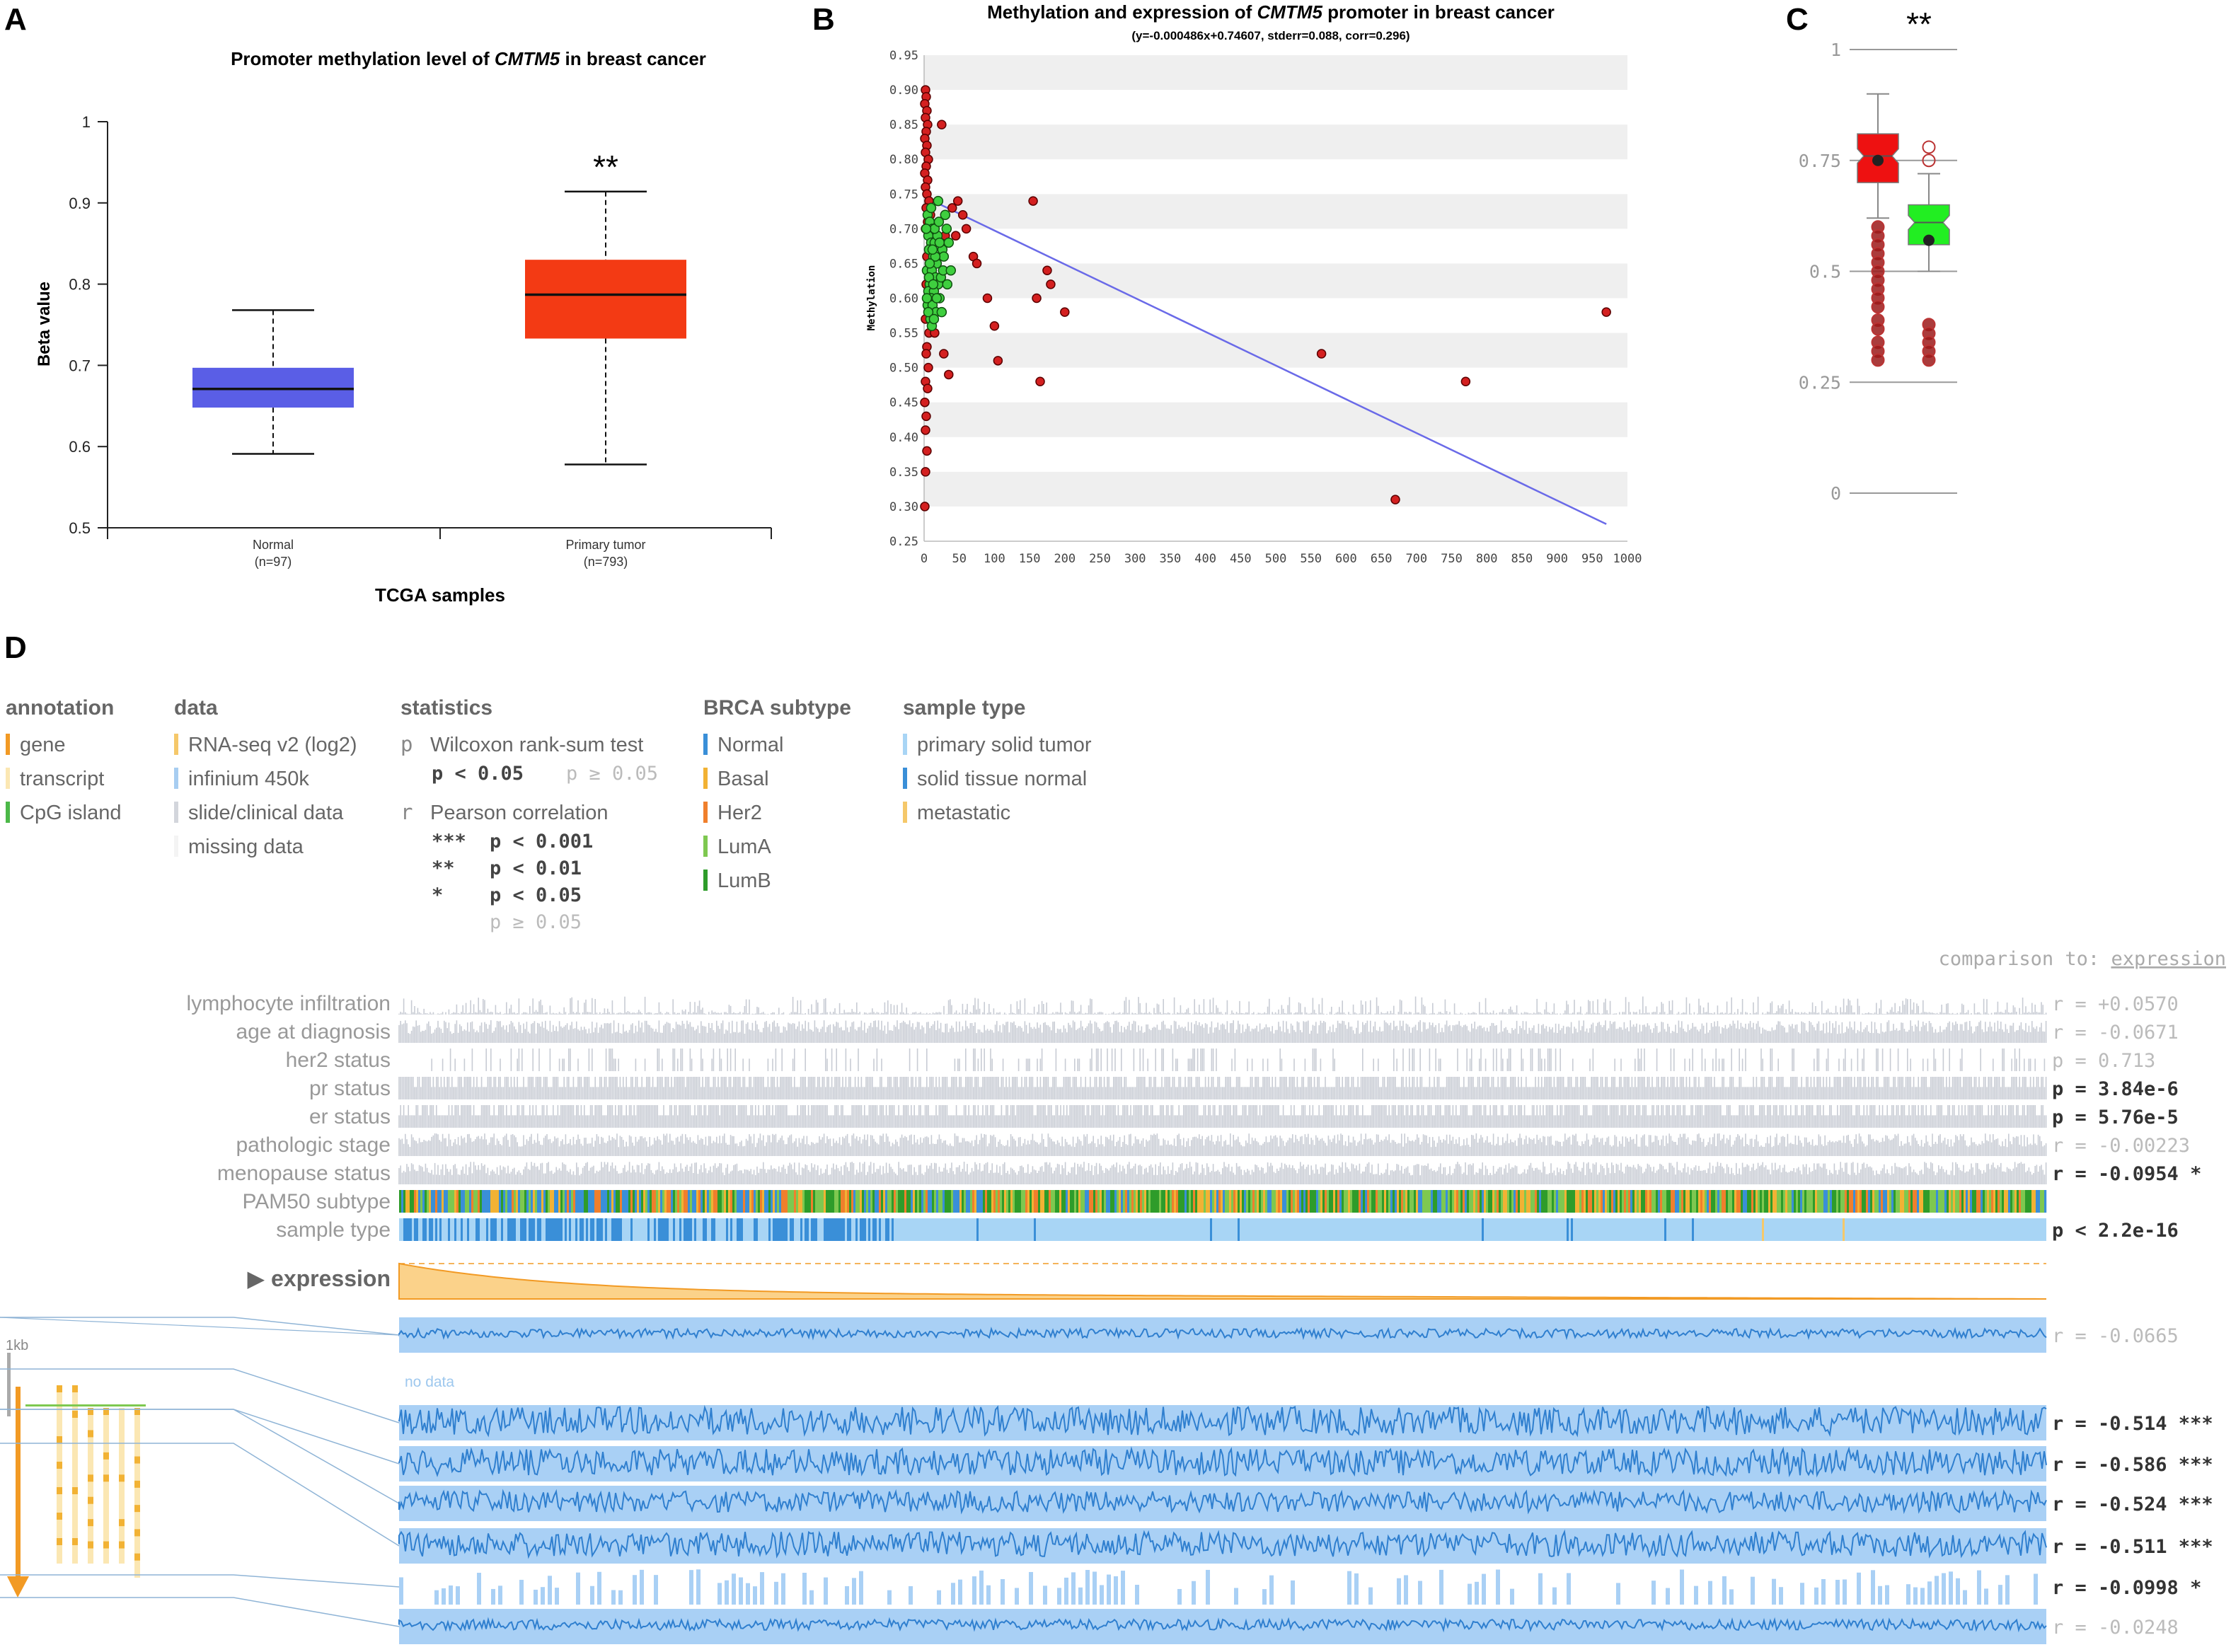 The image size is (2231, 1652). Describe the element at coordinates (750, 745) in the screenshot. I see `legend-item-normal: Normal` at that location.